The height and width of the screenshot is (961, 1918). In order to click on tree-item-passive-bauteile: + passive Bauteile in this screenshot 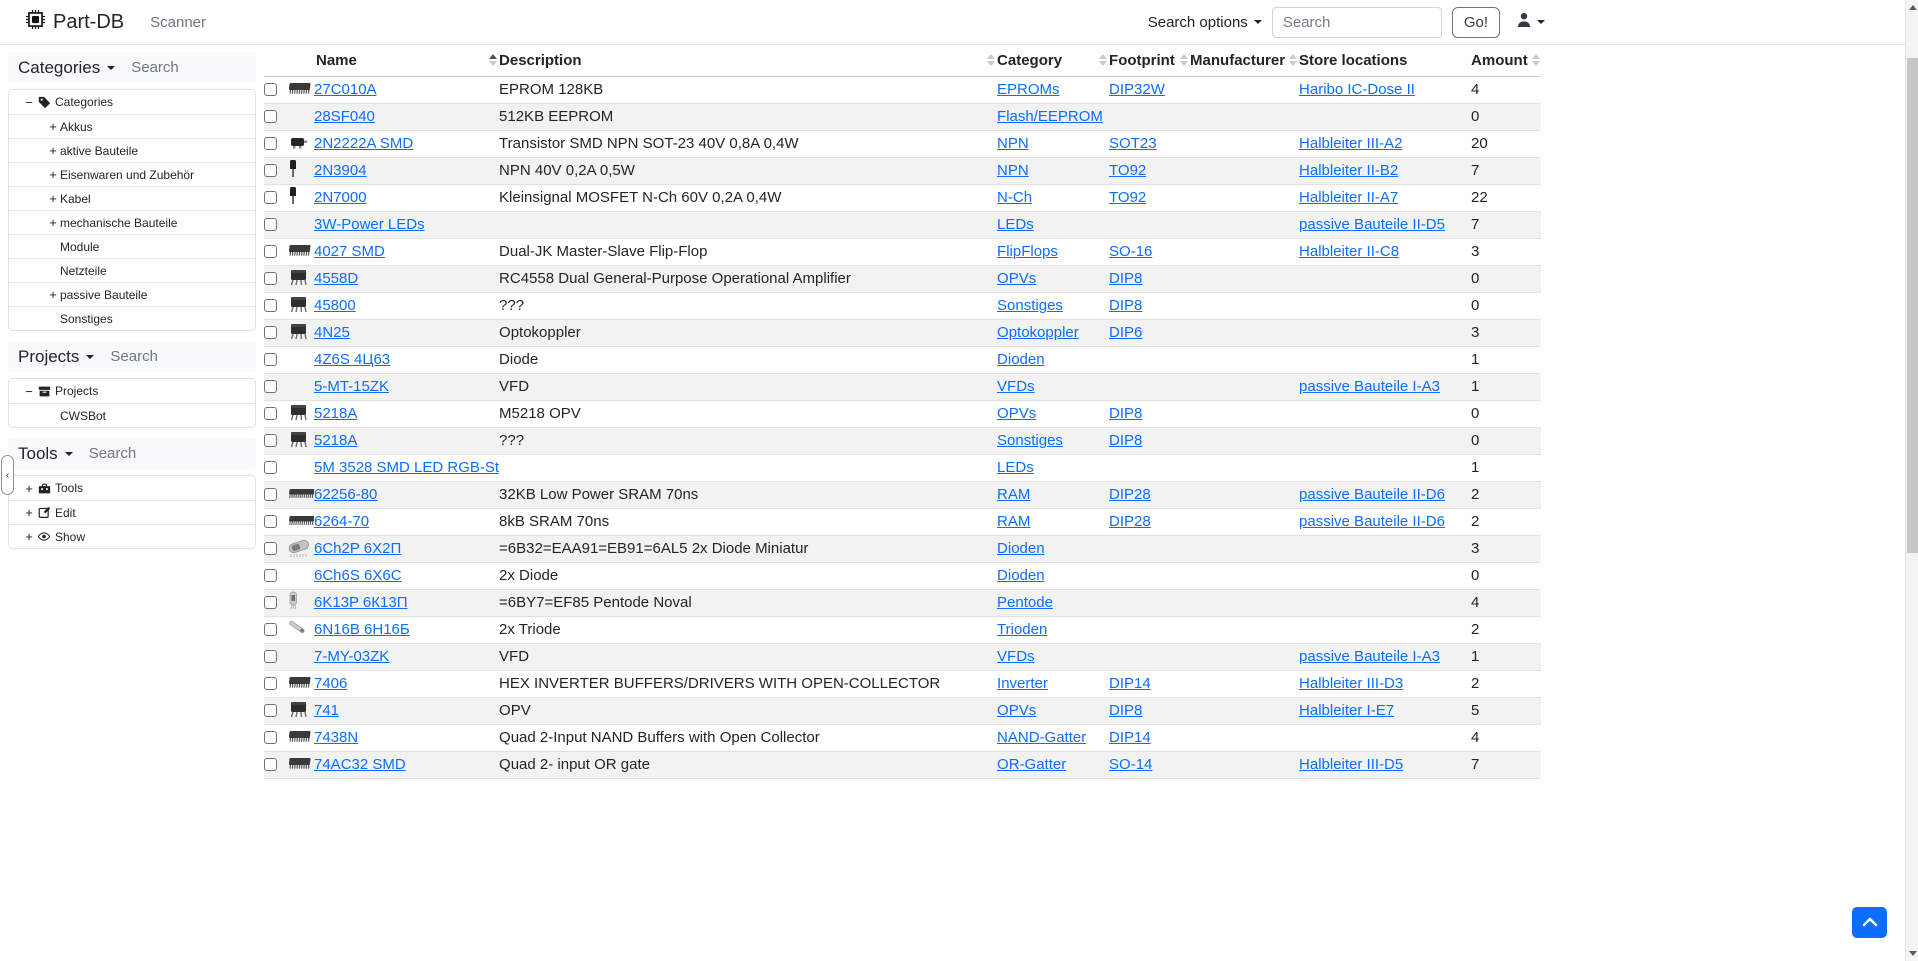, I will do `click(132, 294)`.